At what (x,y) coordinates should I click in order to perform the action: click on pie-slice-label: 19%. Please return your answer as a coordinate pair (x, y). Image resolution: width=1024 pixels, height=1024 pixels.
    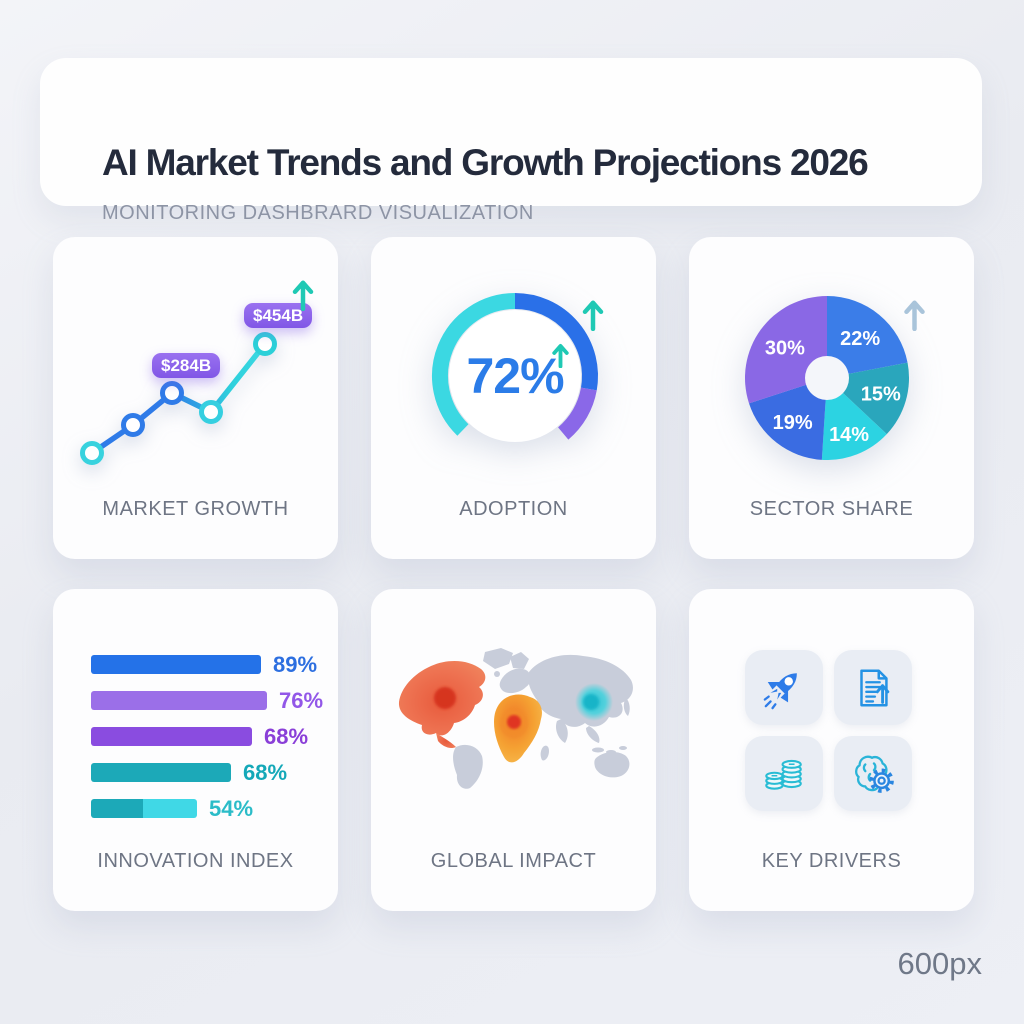
    Looking at the image, I should click on (793, 423).